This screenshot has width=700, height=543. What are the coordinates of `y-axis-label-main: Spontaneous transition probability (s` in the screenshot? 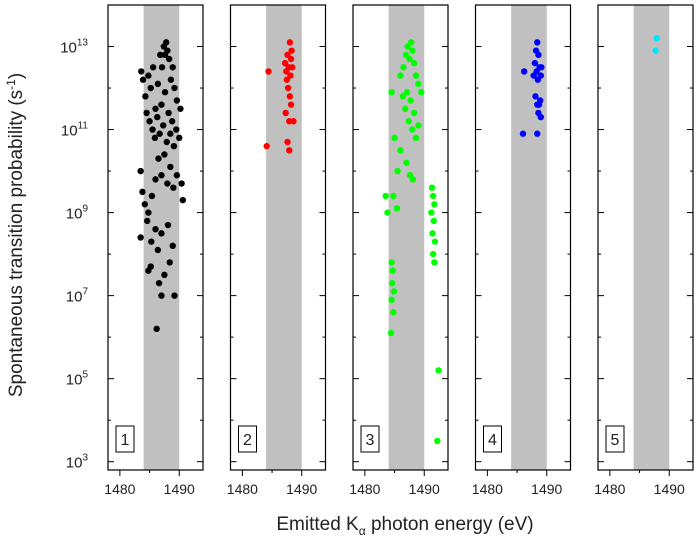 It's located at (16, 243).